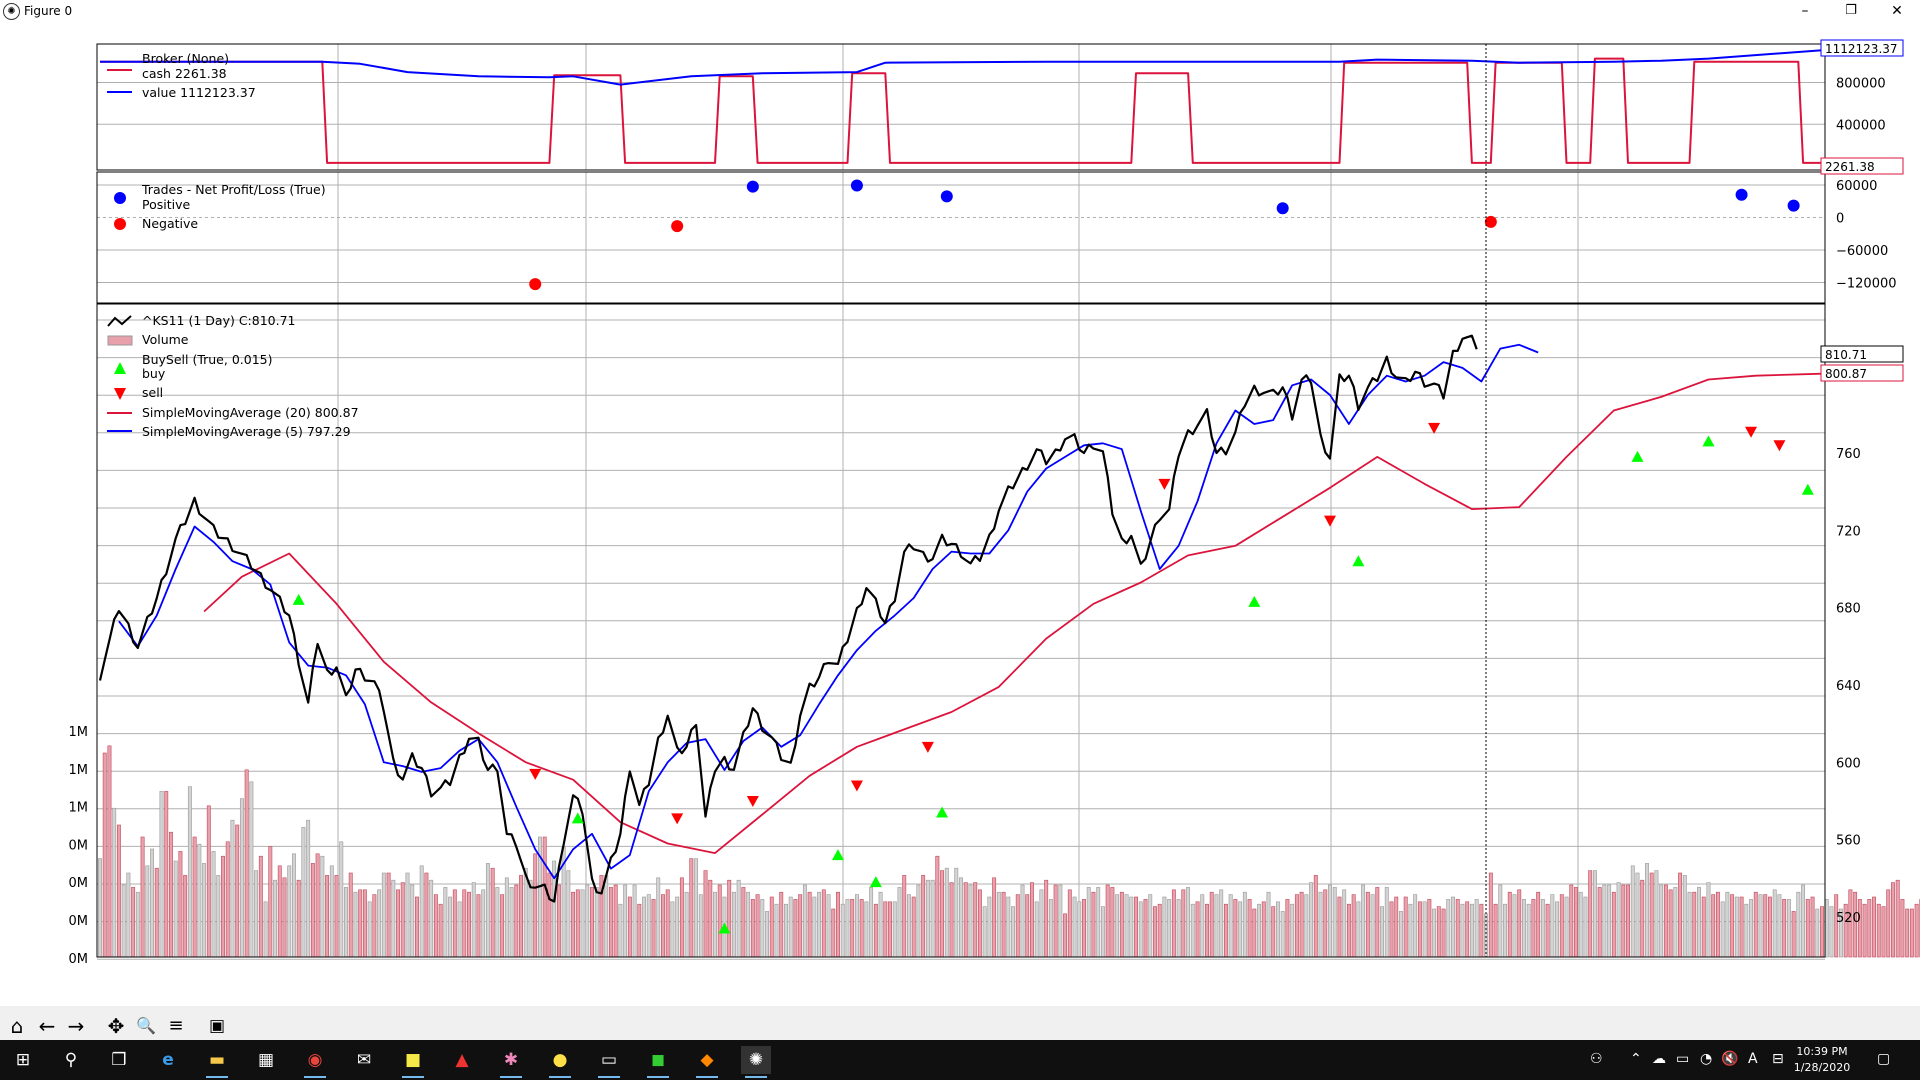 The height and width of the screenshot is (1080, 1920). What do you see at coordinates (1851, 10) in the screenshot?
I see `maximize-button: ❐` at bounding box center [1851, 10].